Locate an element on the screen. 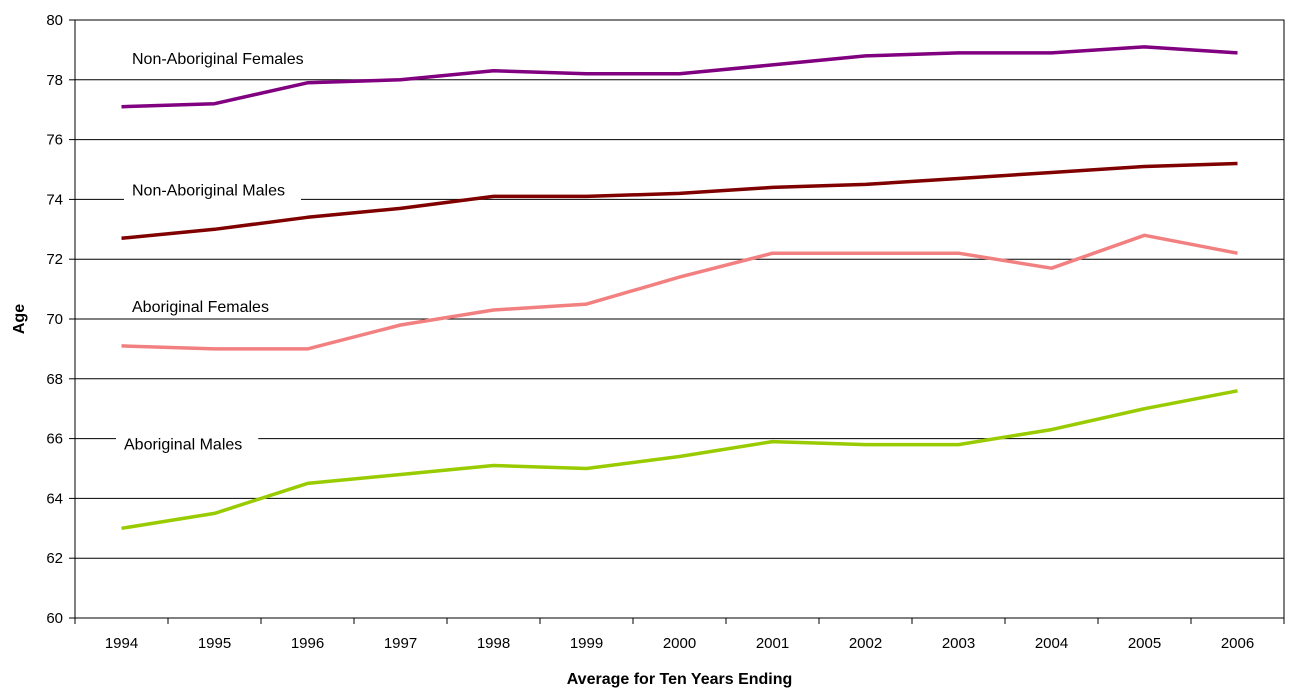 The width and height of the screenshot is (1291, 692). x-tick-label: 1995 is located at coordinates (214, 643).